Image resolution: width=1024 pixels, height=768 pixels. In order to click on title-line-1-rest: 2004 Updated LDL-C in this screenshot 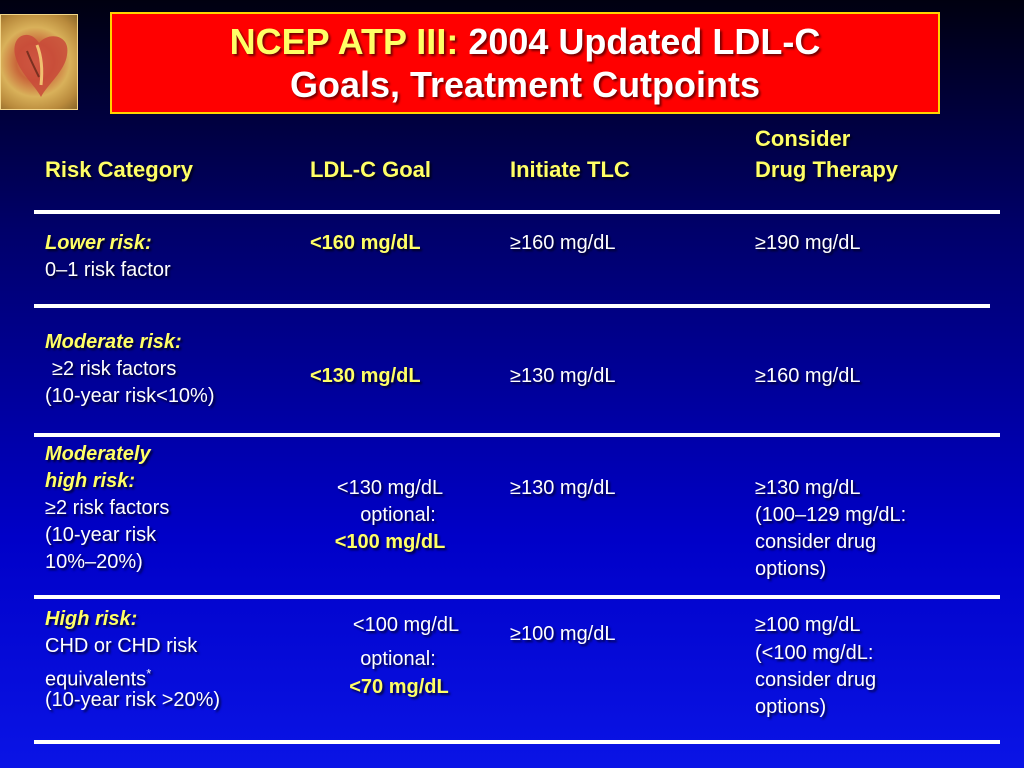, I will do `click(644, 41)`.